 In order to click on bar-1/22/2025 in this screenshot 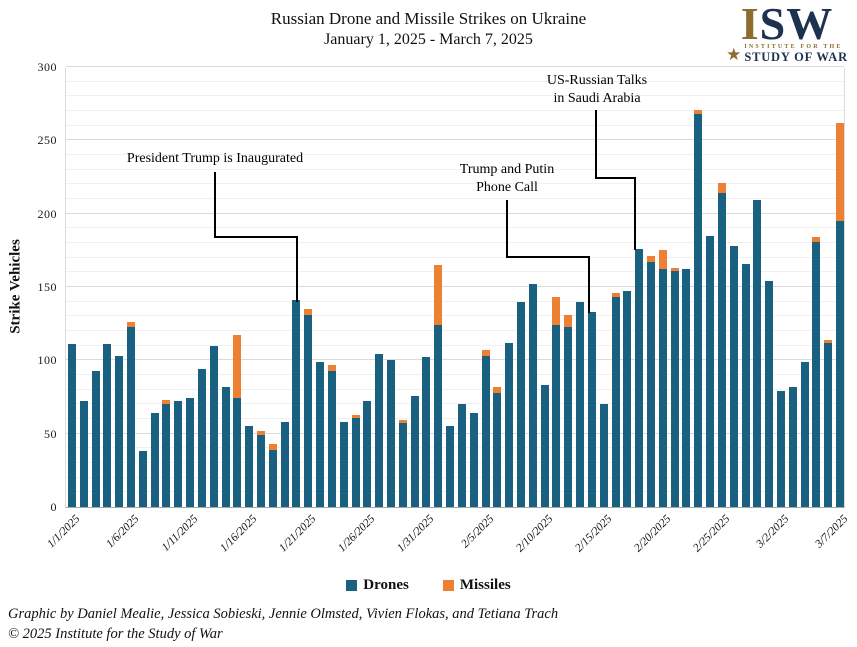, I will do `click(320, 434)`.